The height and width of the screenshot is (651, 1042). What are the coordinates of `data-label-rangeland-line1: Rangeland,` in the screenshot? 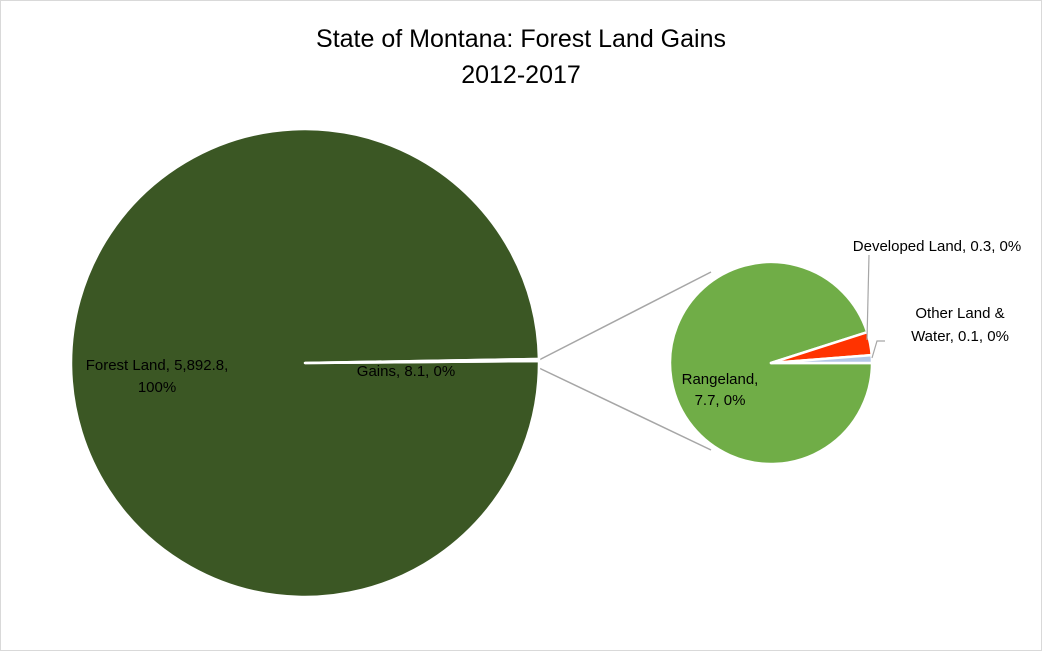 It's located at (720, 379).